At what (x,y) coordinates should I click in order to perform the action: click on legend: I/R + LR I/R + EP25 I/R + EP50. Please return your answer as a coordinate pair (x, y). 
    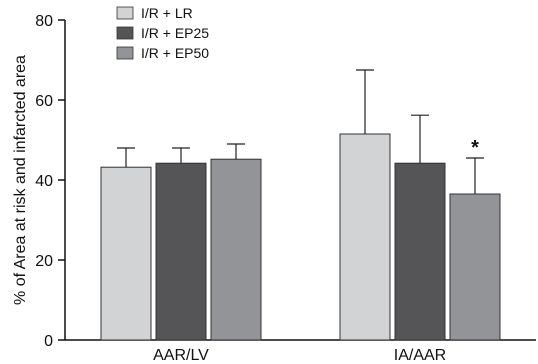
    Looking at the image, I should click on (162, 33).